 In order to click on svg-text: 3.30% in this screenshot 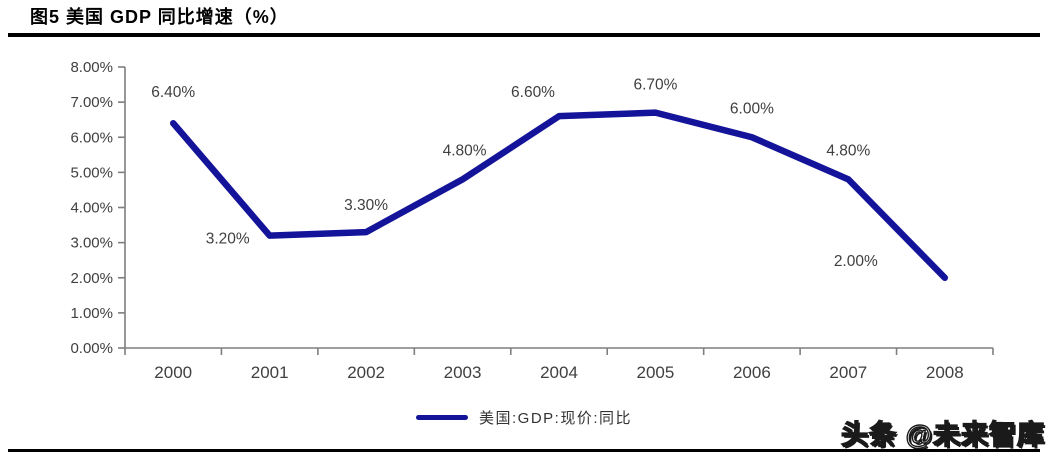, I will do `click(366, 205)`.